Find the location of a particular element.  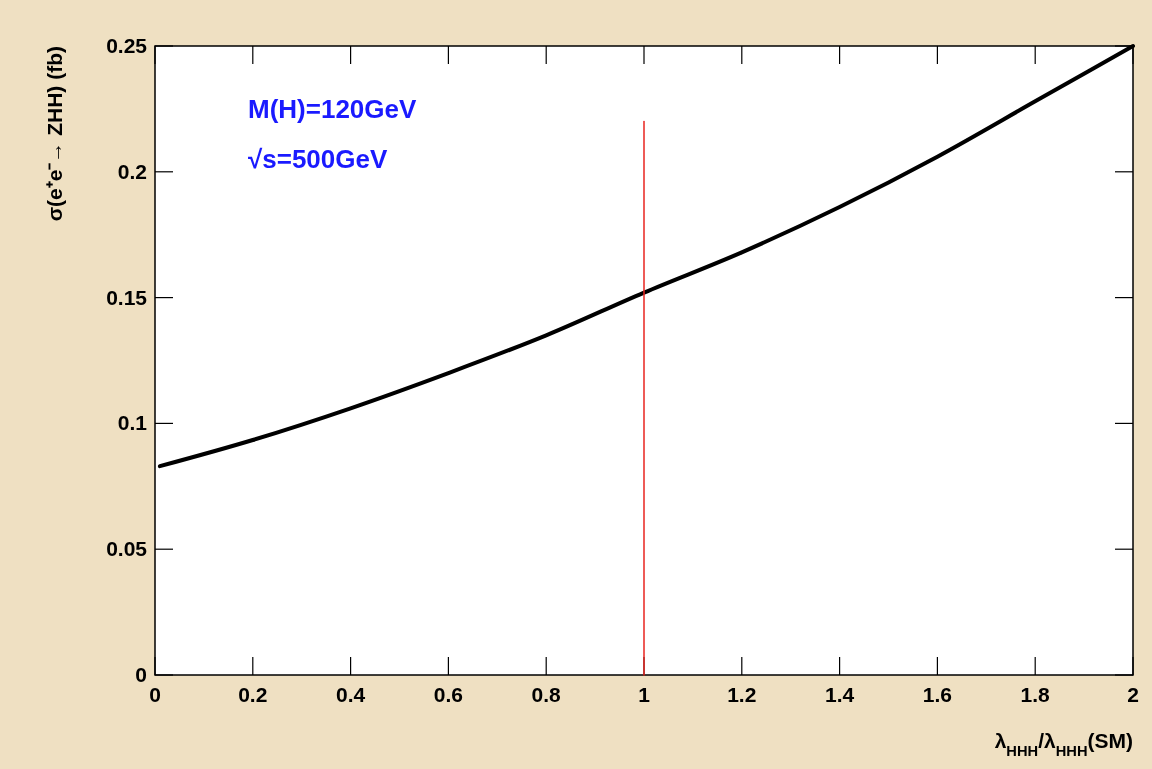

annotation: √s=500GeV is located at coordinates (318, 159).